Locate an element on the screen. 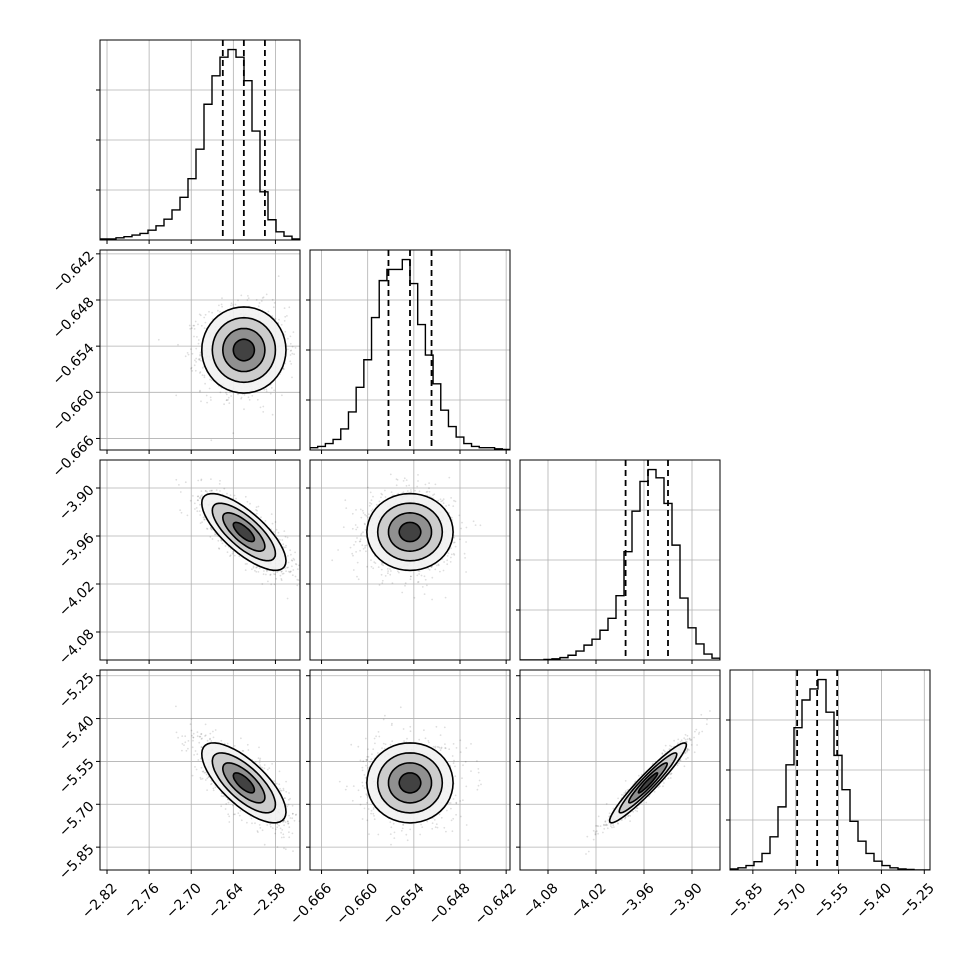 This screenshot has width=970, height=970. ytick-label-2-3: −4.08 is located at coordinates (77, 647).